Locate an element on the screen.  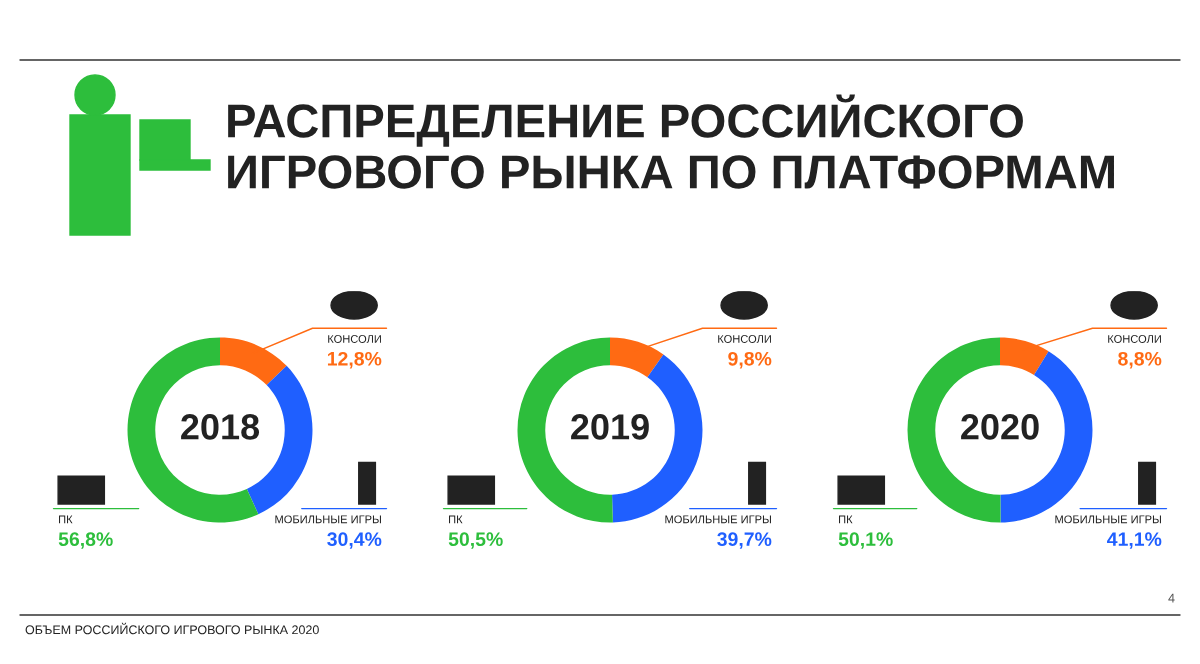
donut-slice is located at coordinates (193, 430).